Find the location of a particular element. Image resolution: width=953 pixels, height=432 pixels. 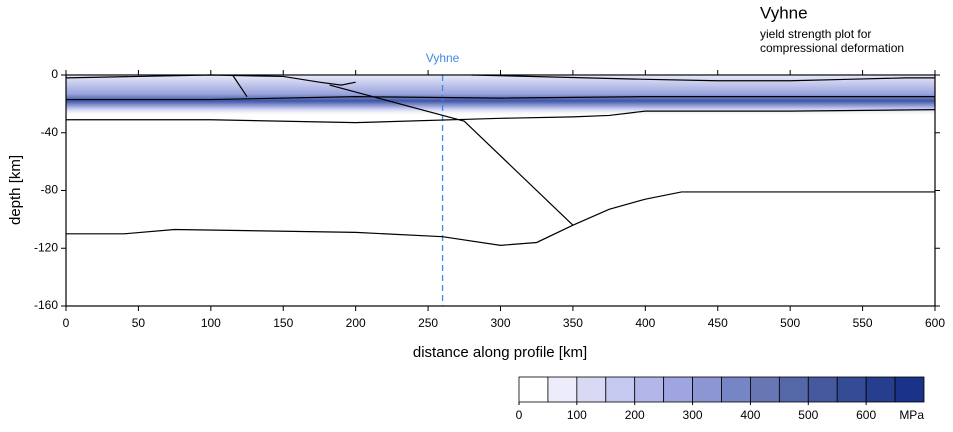

x-tick-label: 0 is located at coordinates (66, 323).